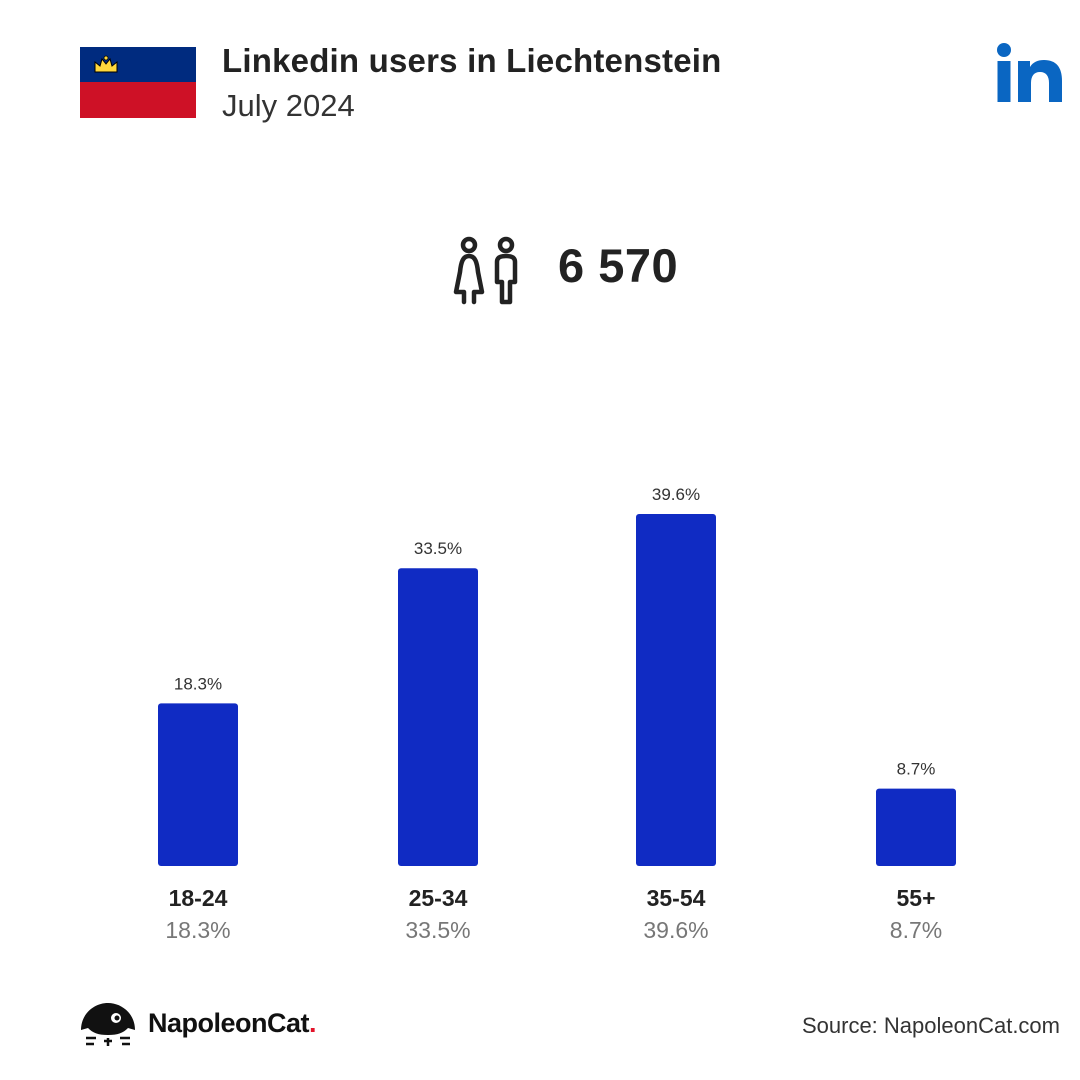  What do you see at coordinates (472, 60) in the screenshot?
I see `page-title: Linkedin users in Liechtenstein` at bounding box center [472, 60].